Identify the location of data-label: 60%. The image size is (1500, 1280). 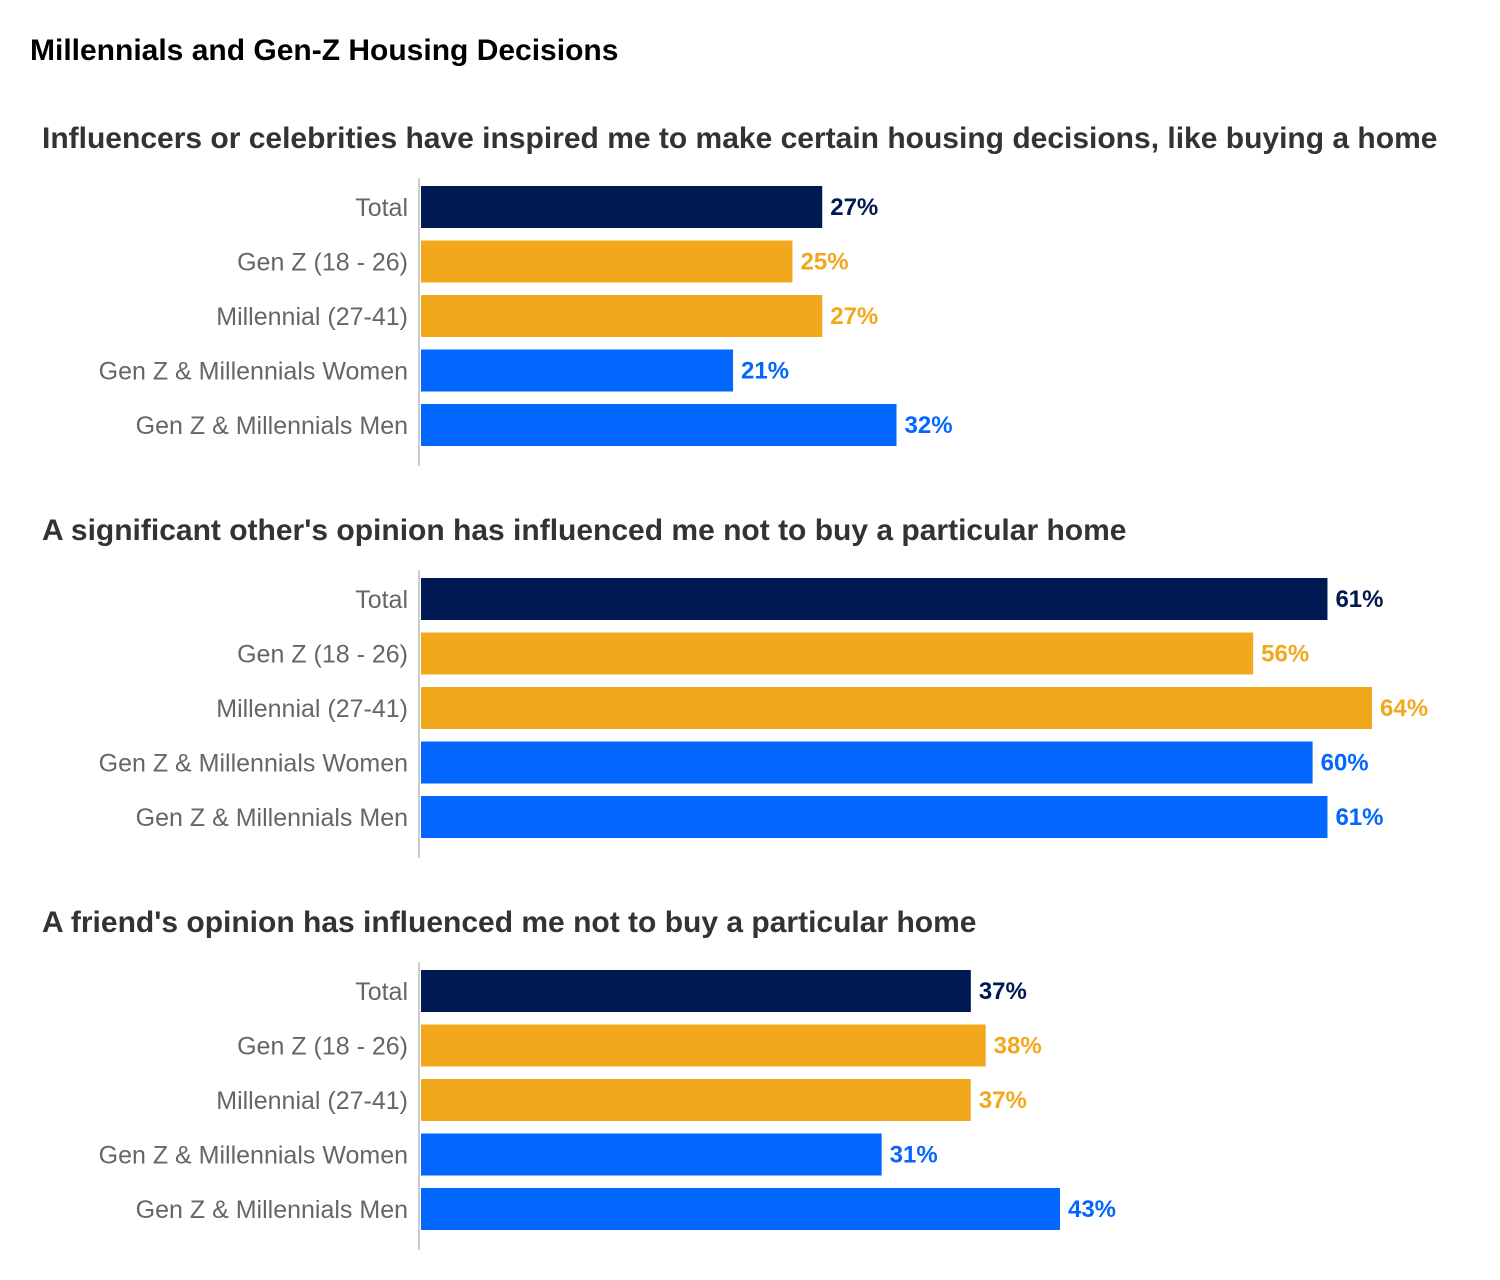
(1345, 763).